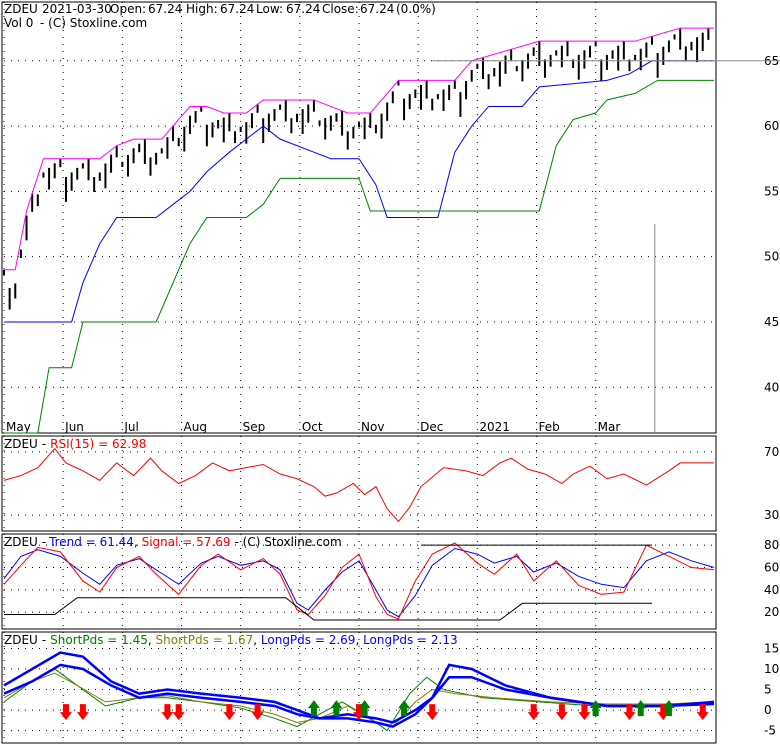  What do you see at coordinates (416, 9) in the screenshot?
I see `change-value: (0.0%)` at bounding box center [416, 9].